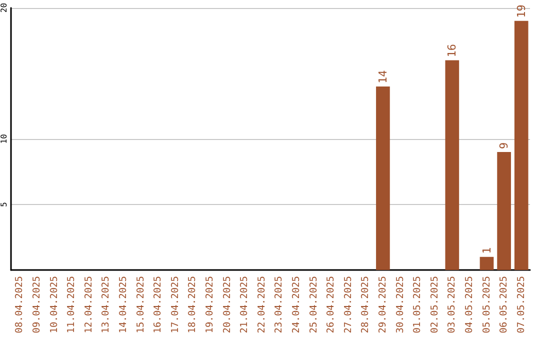 The image size is (540, 340). Describe the element at coordinates (296, 305) in the screenshot. I see `x-tick-label: 24.04.2025` at that location.